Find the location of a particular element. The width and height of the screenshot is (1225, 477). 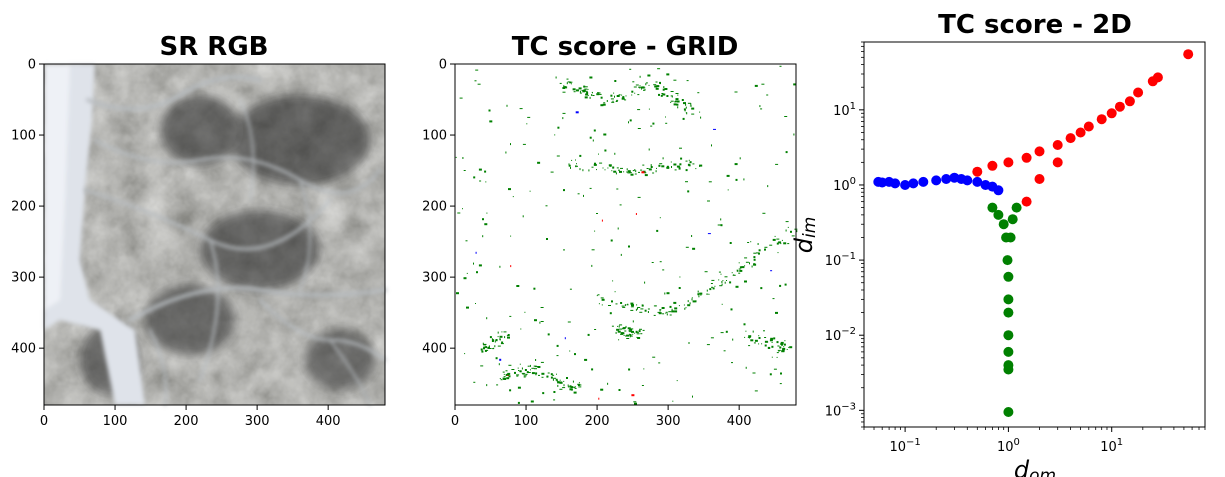

panel1-xtick-label: 400 is located at coordinates (328, 421).